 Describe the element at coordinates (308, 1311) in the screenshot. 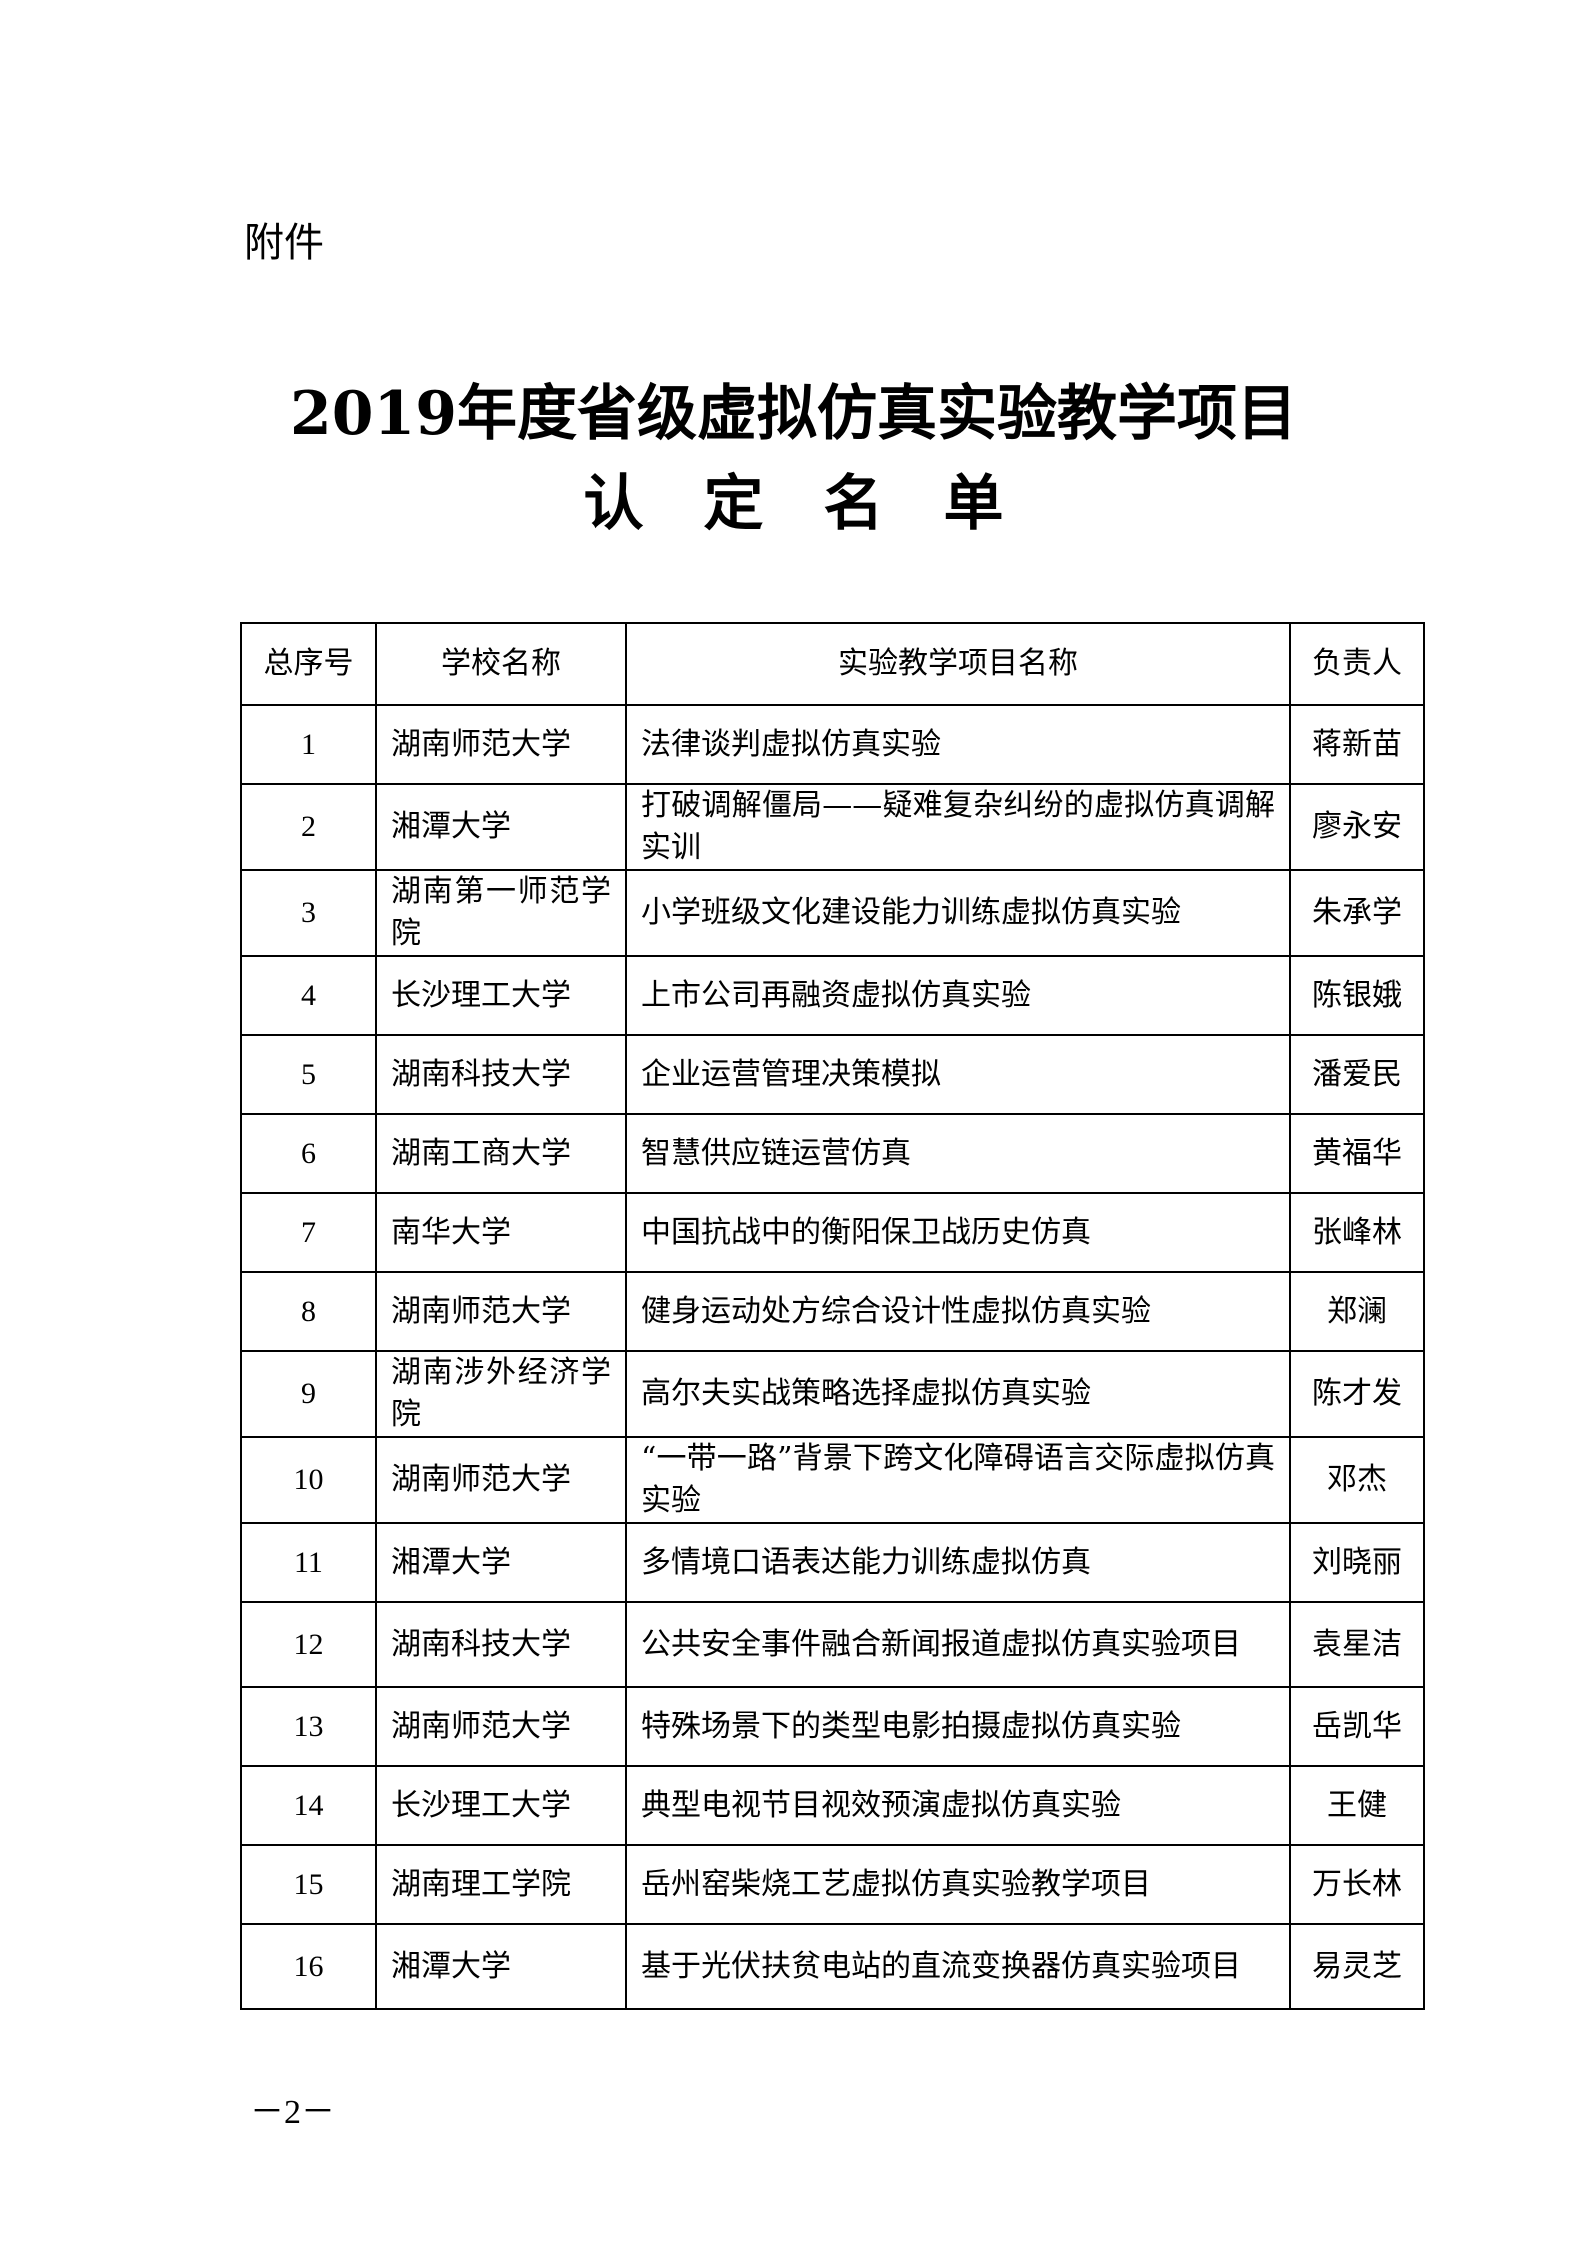

I see `row-number: 8` at that location.